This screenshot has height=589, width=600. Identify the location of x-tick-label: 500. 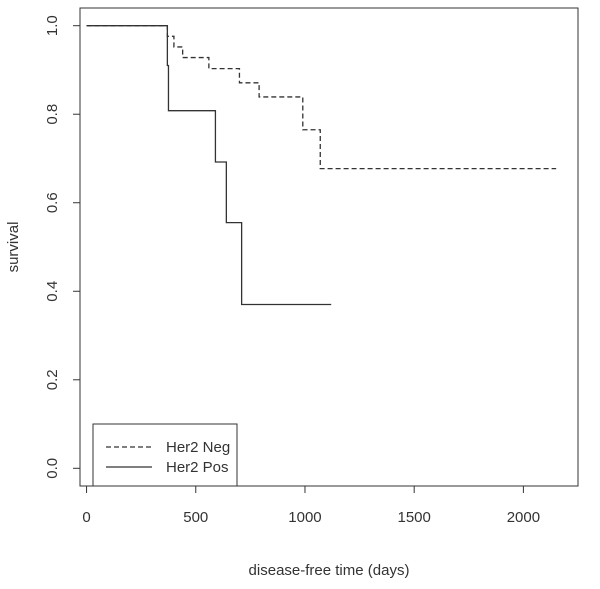
(195, 517).